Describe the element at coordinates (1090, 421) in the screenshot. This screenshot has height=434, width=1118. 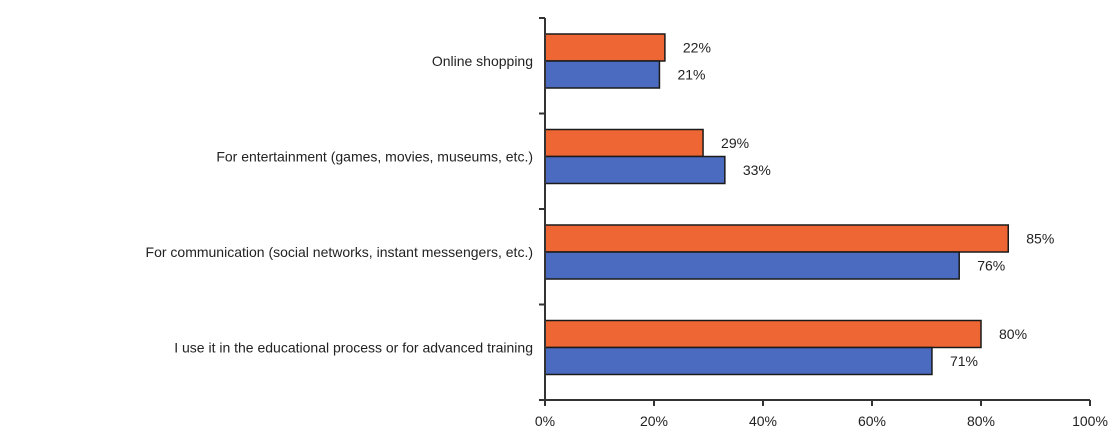
I see `x-tick-label: 100%` at that location.